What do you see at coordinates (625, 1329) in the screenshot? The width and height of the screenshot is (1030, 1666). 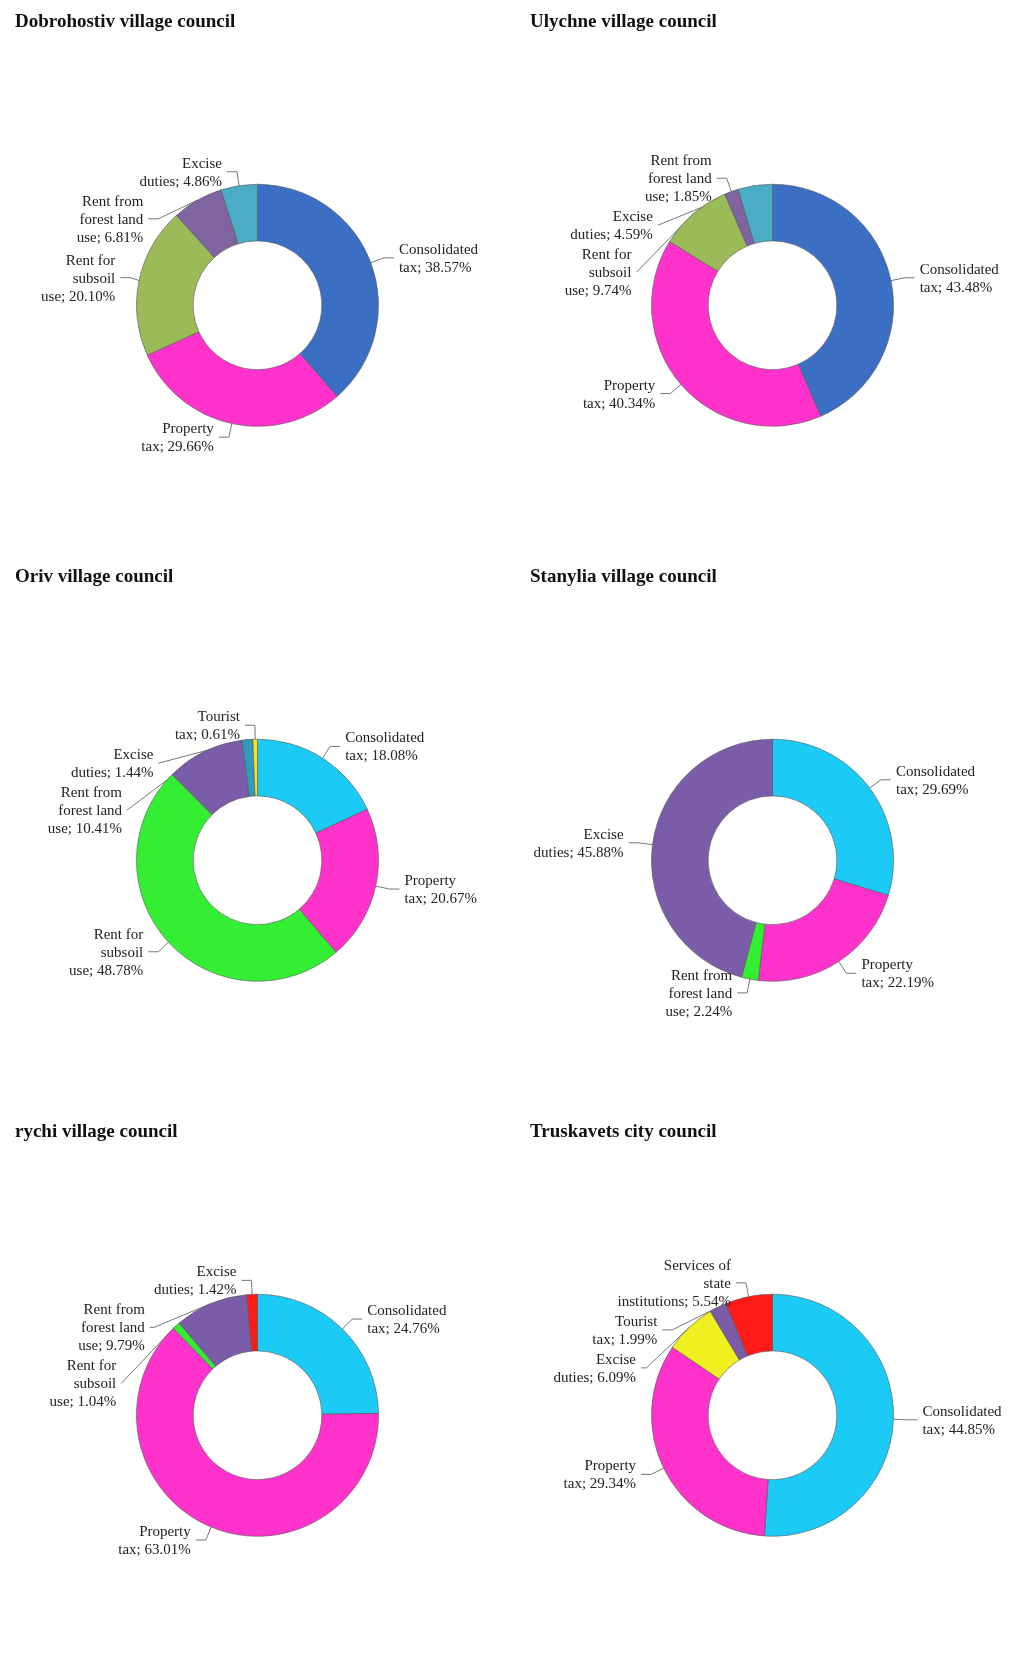 I see `slice-label: Tourist tax; 1.99%` at bounding box center [625, 1329].